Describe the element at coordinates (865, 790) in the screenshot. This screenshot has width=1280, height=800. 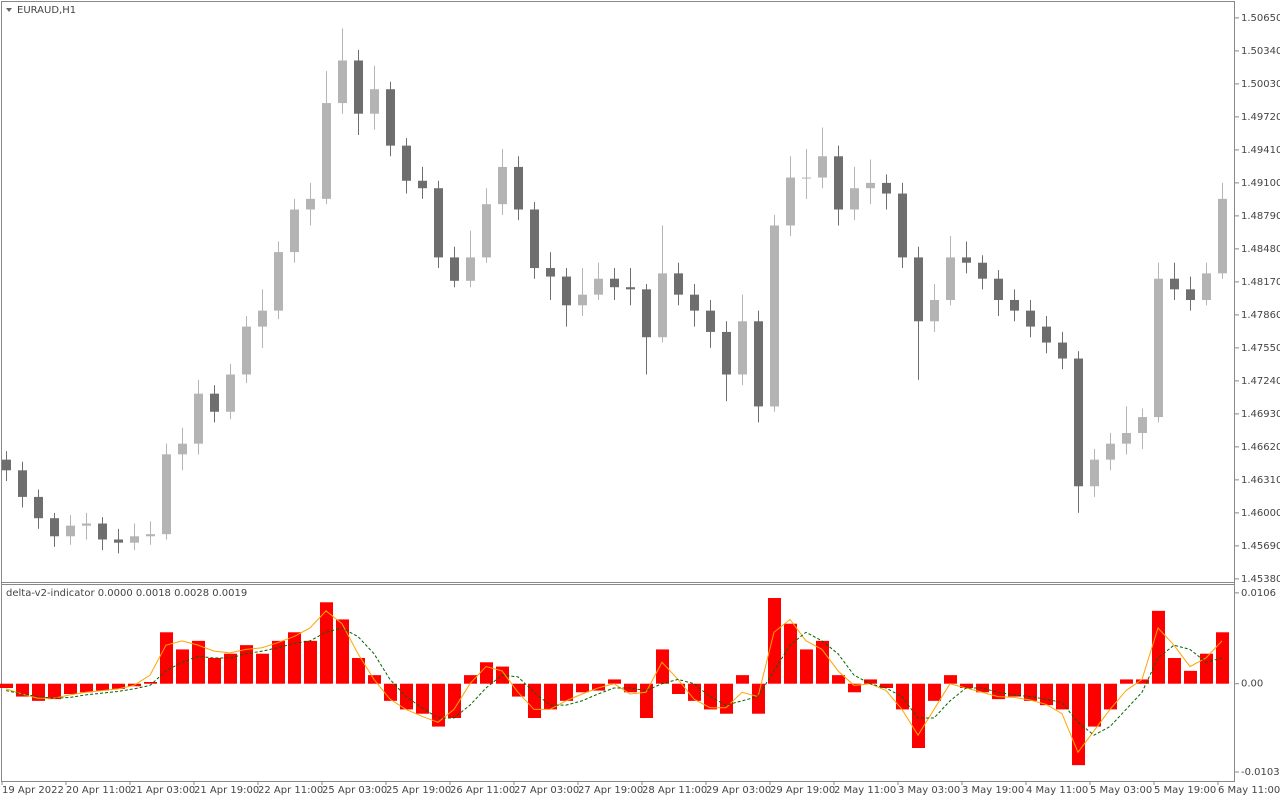
I see `x-tick-label: 2 May 11:00` at that location.